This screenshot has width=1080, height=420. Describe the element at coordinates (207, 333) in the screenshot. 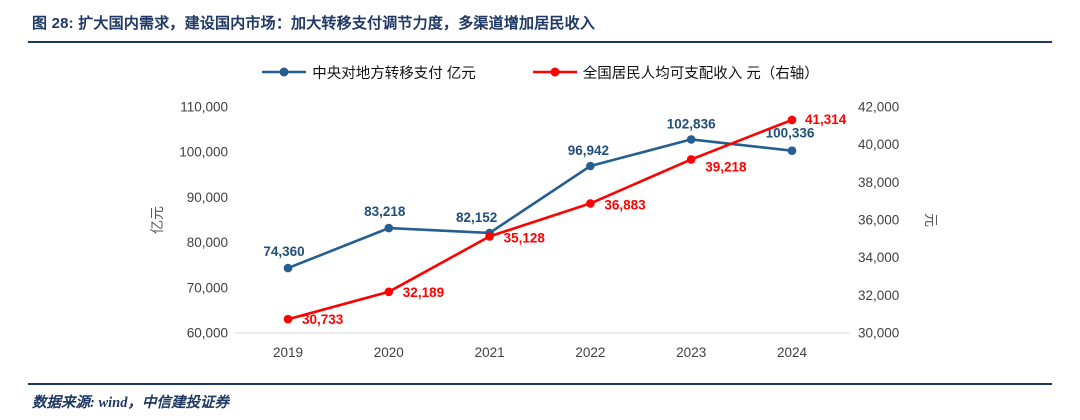

I see `left-axis-tick-label: 60,000` at that location.